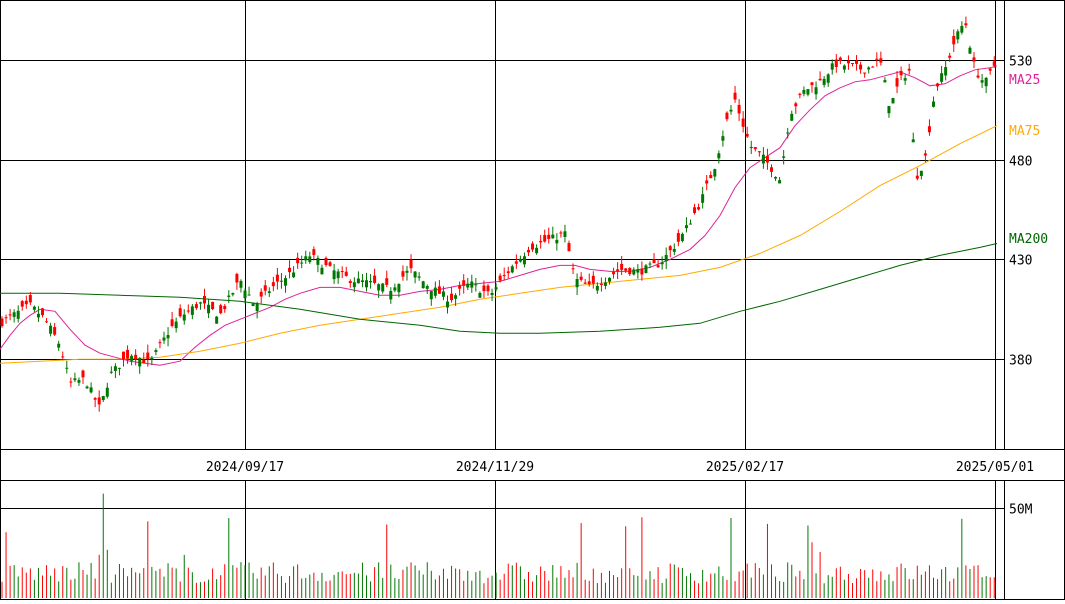 The image size is (1065, 604). What do you see at coordinates (1024, 131) in the screenshot?
I see `legend-label-ma75: MA75` at bounding box center [1024, 131].